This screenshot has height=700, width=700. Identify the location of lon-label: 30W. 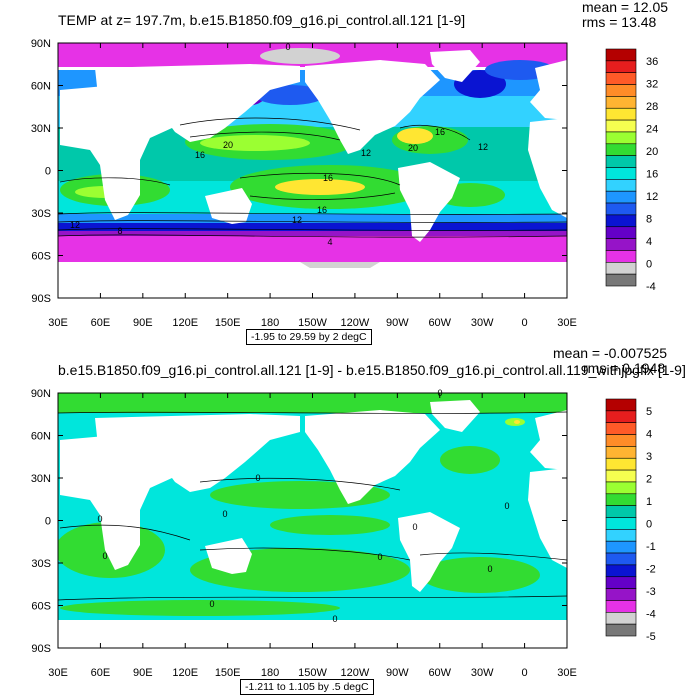
(482, 323).